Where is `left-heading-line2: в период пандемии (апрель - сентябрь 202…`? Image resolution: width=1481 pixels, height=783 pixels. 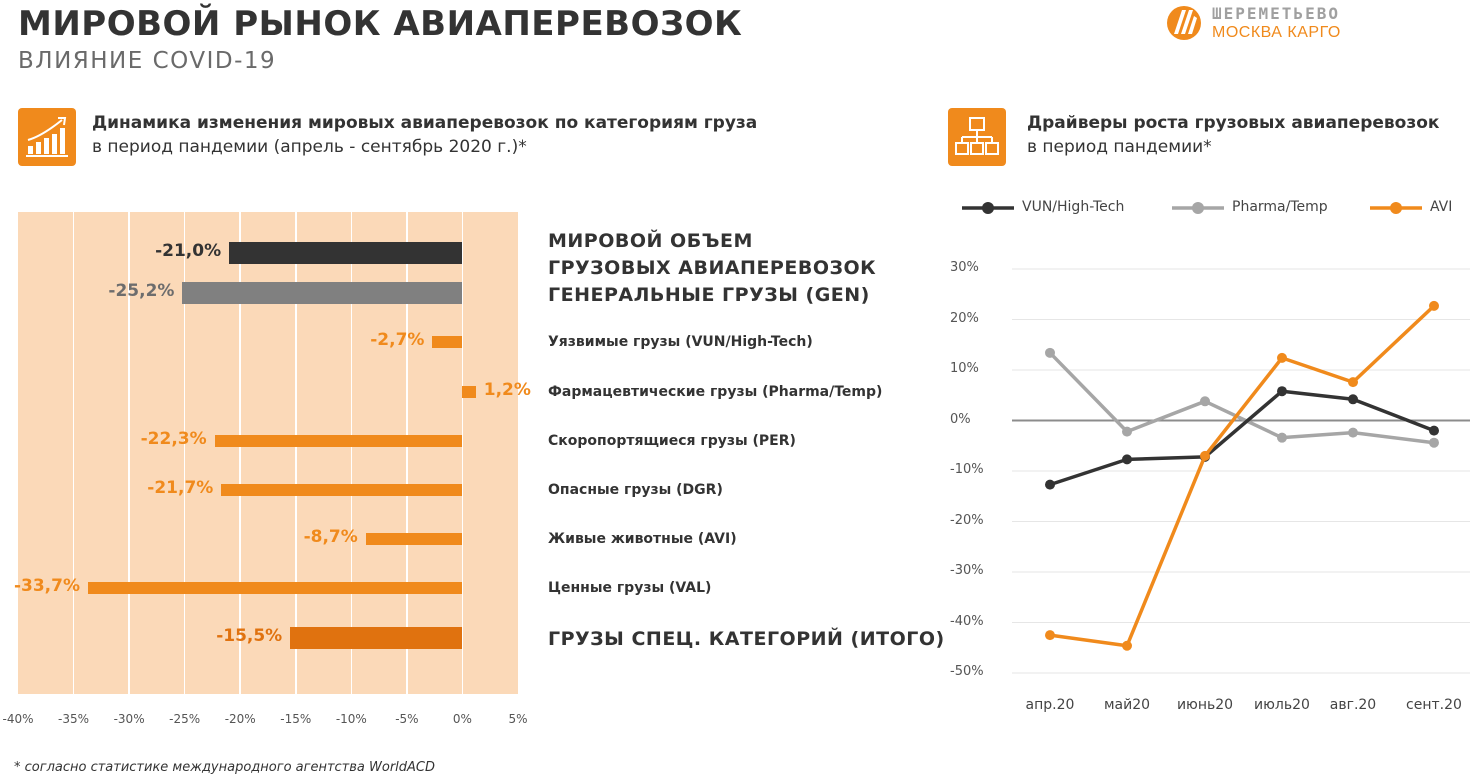 left-heading-line2: в период пандемии (апрель - сентябрь 202… is located at coordinates (309, 147).